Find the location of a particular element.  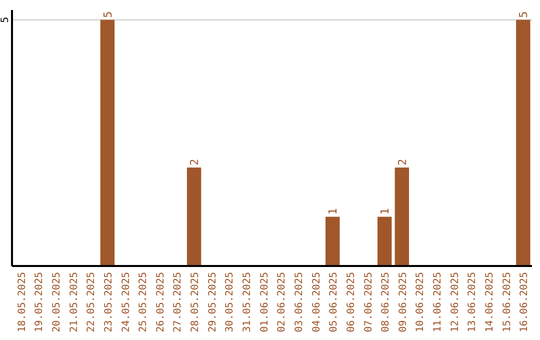

x-tick-label: 09.06.2025 is located at coordinates (403, 302).